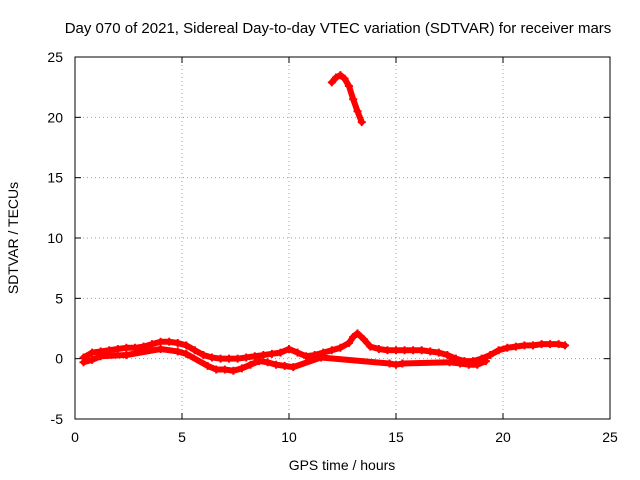 This screenshot has width=640, height=480. Describe the element at coordinates (57, 419) in the screenshot. I see `y-tick-label: -5` at that location.